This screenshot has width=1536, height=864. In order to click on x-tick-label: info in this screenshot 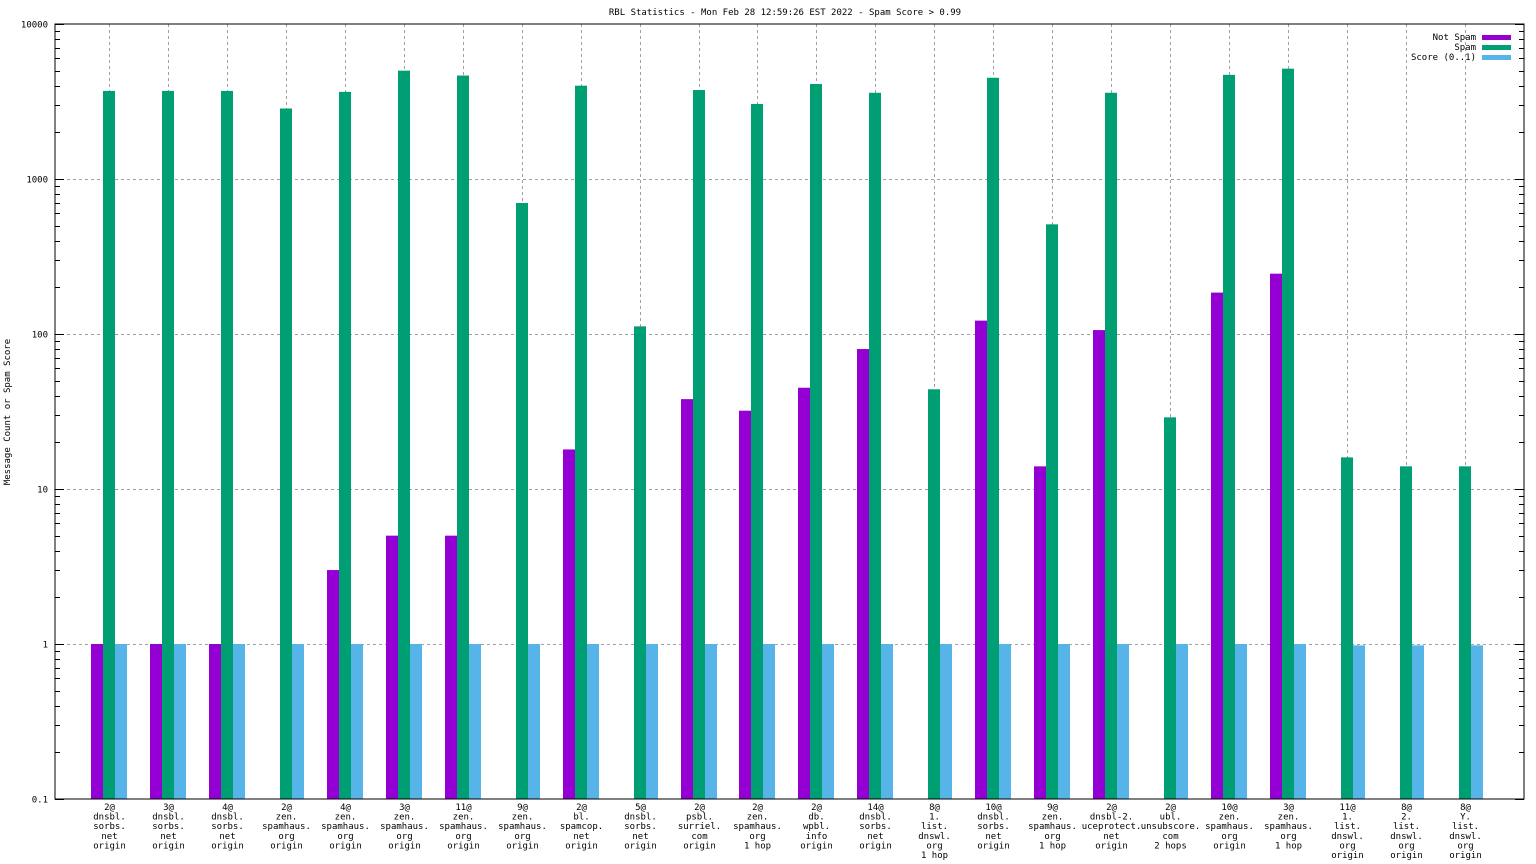, I will do `click(817, 837)`.